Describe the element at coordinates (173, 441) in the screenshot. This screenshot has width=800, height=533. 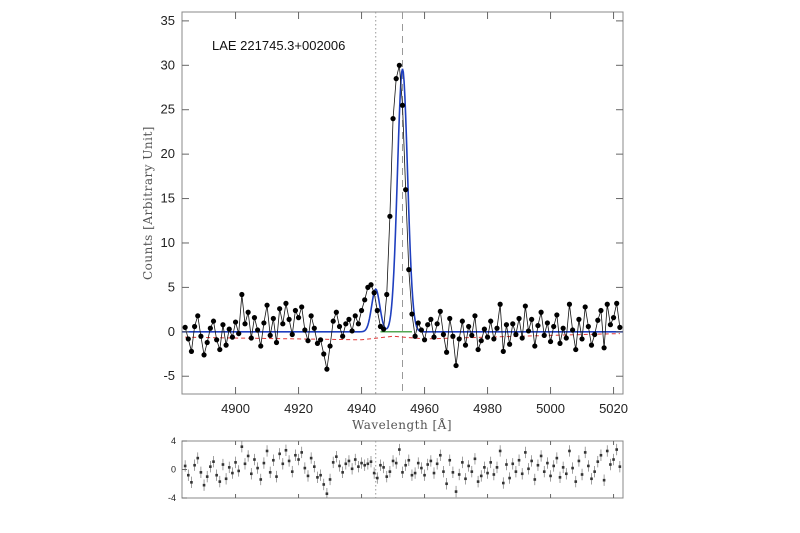
I see `residual-y-tick-label: 4` at that location.